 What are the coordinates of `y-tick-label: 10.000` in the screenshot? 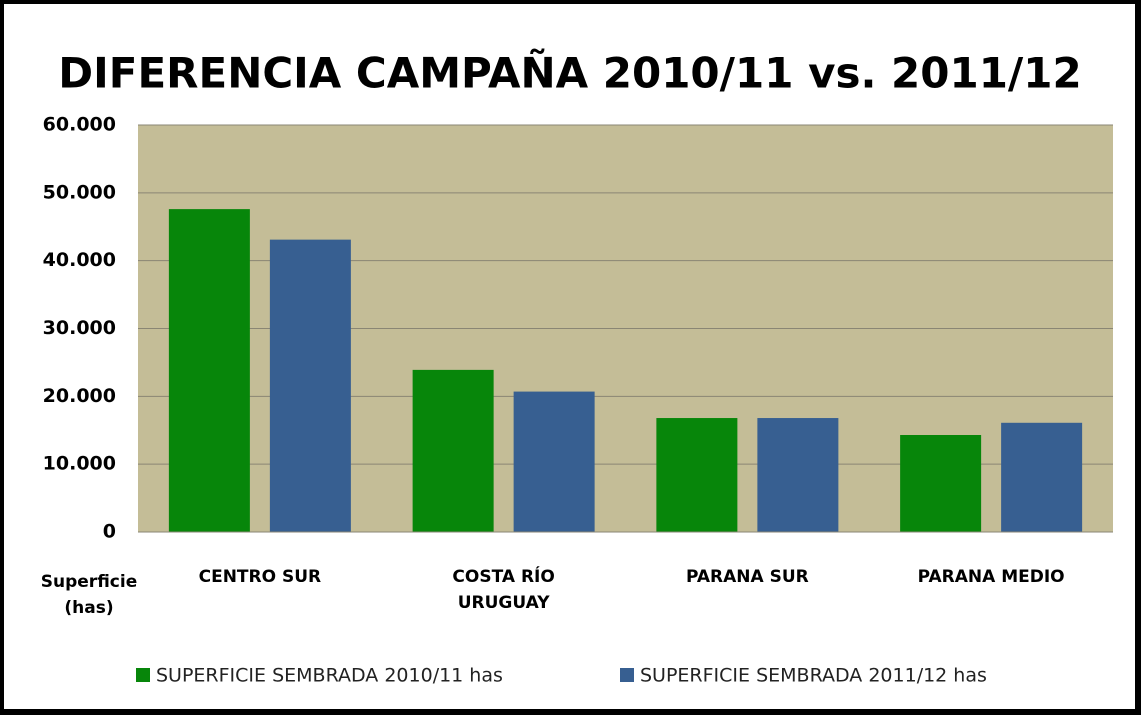 It's located at (79, 464).